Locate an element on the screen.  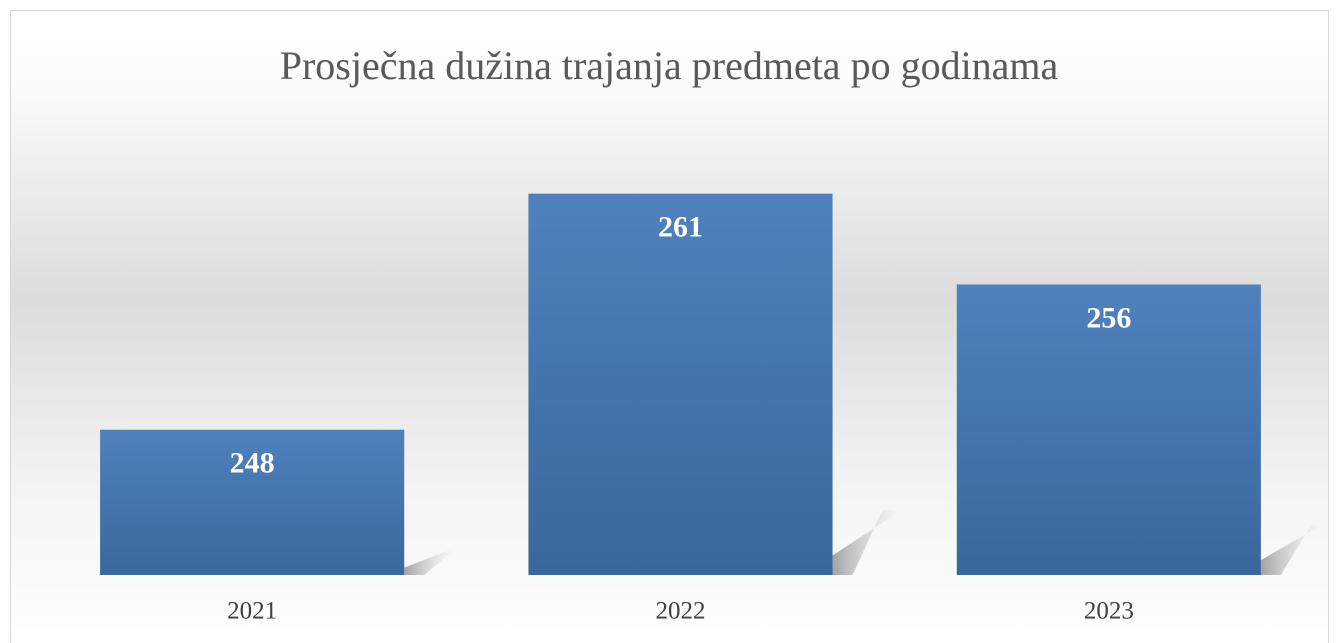
data-label: 261 is located at coordinates (680, 227).